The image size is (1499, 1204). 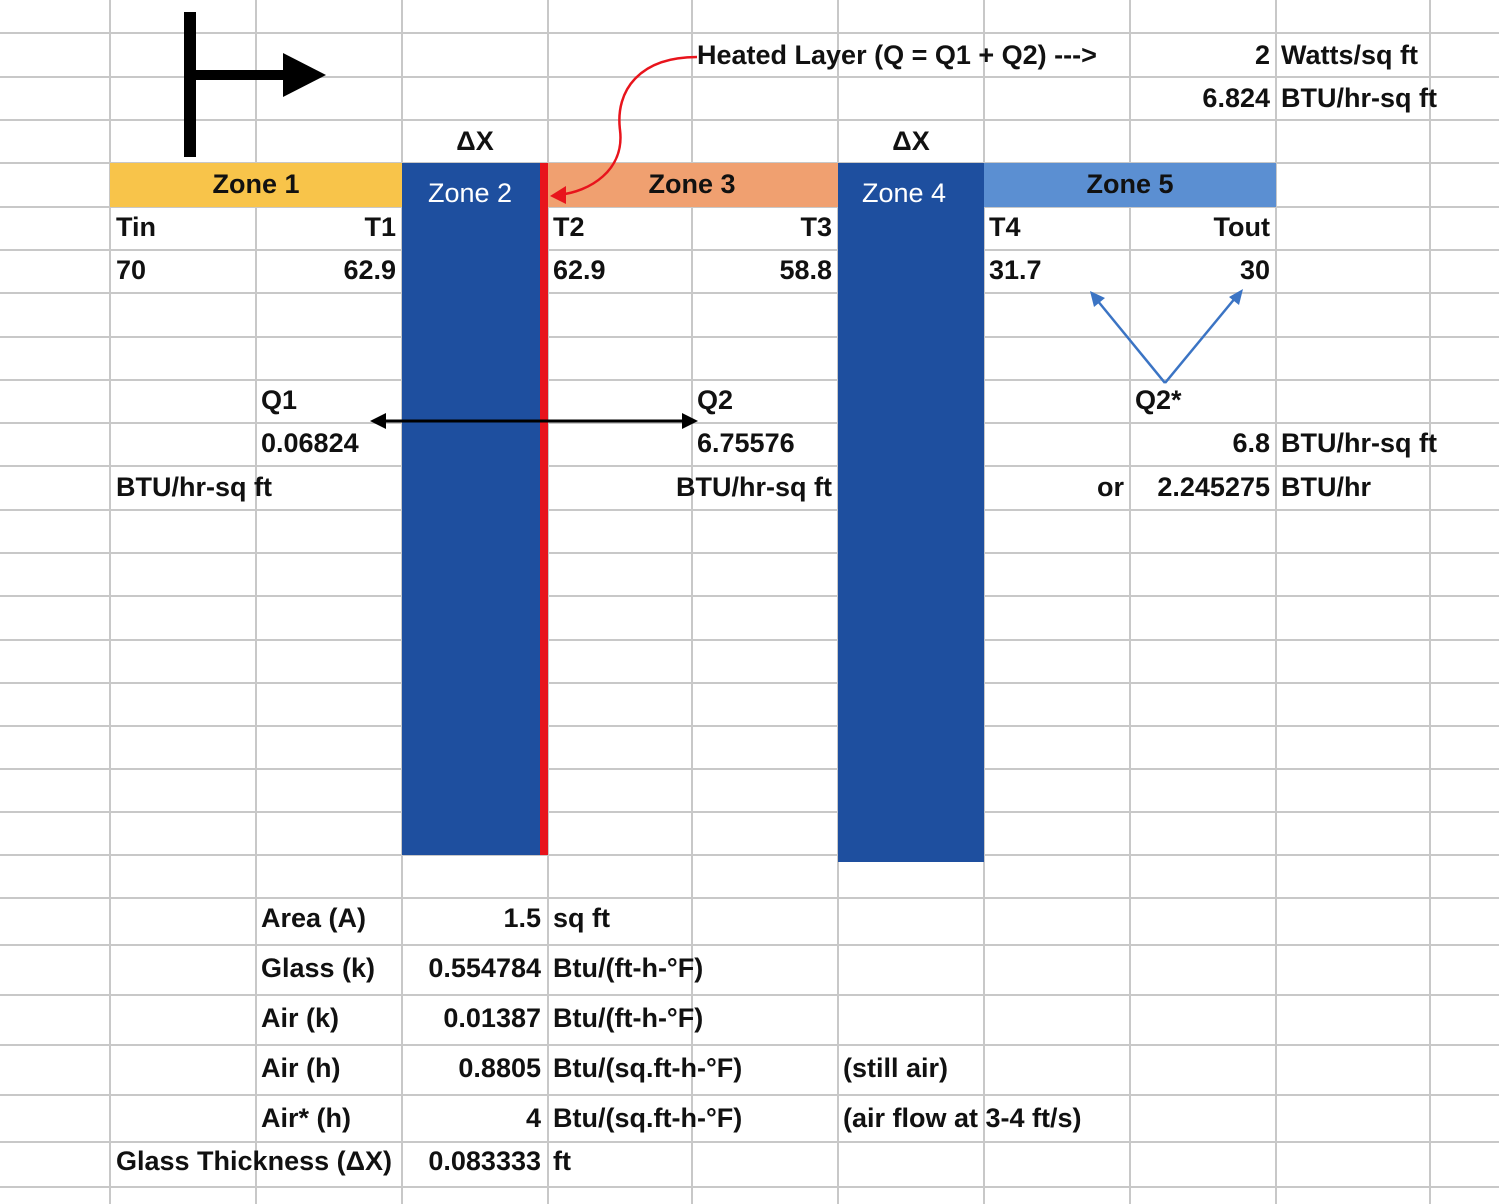 I want to click on parameter-value: 1.5, so click(x=522, y=918).